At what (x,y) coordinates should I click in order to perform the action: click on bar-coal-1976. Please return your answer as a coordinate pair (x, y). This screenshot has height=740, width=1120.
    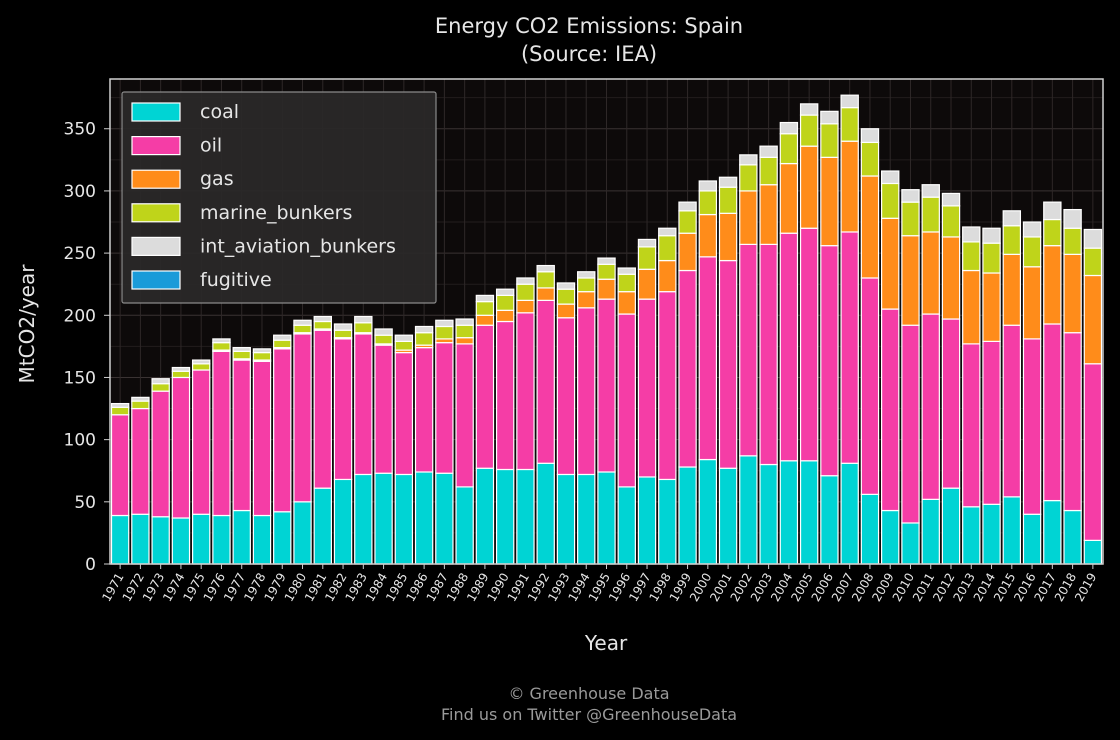
    Looking at the image, I should click on (221, 539).